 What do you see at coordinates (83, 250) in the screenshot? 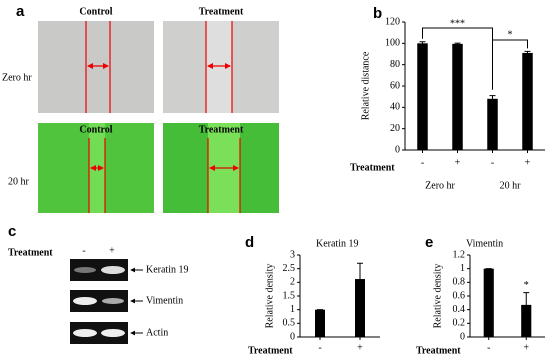
I see `lane-label: -` at bounding box center [83, 250].